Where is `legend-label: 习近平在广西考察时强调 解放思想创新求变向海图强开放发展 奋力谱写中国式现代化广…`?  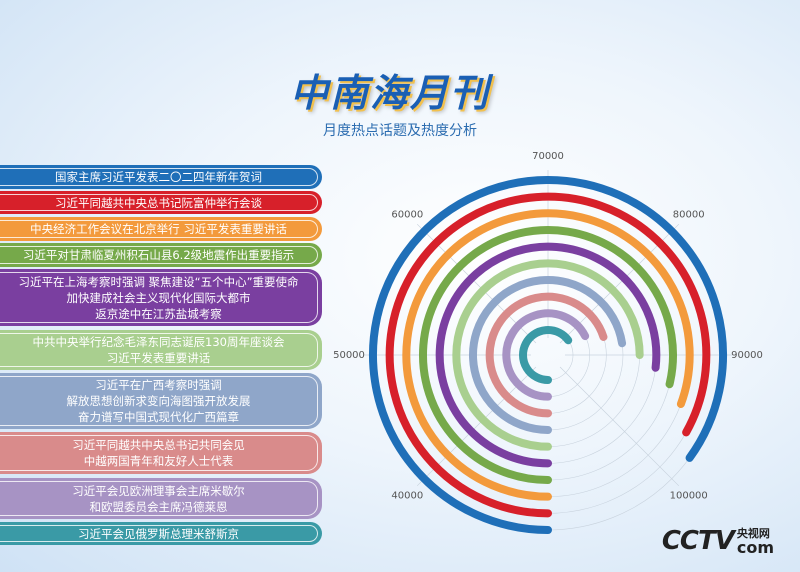 legend-label: 习近平在广西考察时强调 解放思想创新求变向海图强开放发展 奋力谱写中国式现代化广… is located at coordinates (159, 401).